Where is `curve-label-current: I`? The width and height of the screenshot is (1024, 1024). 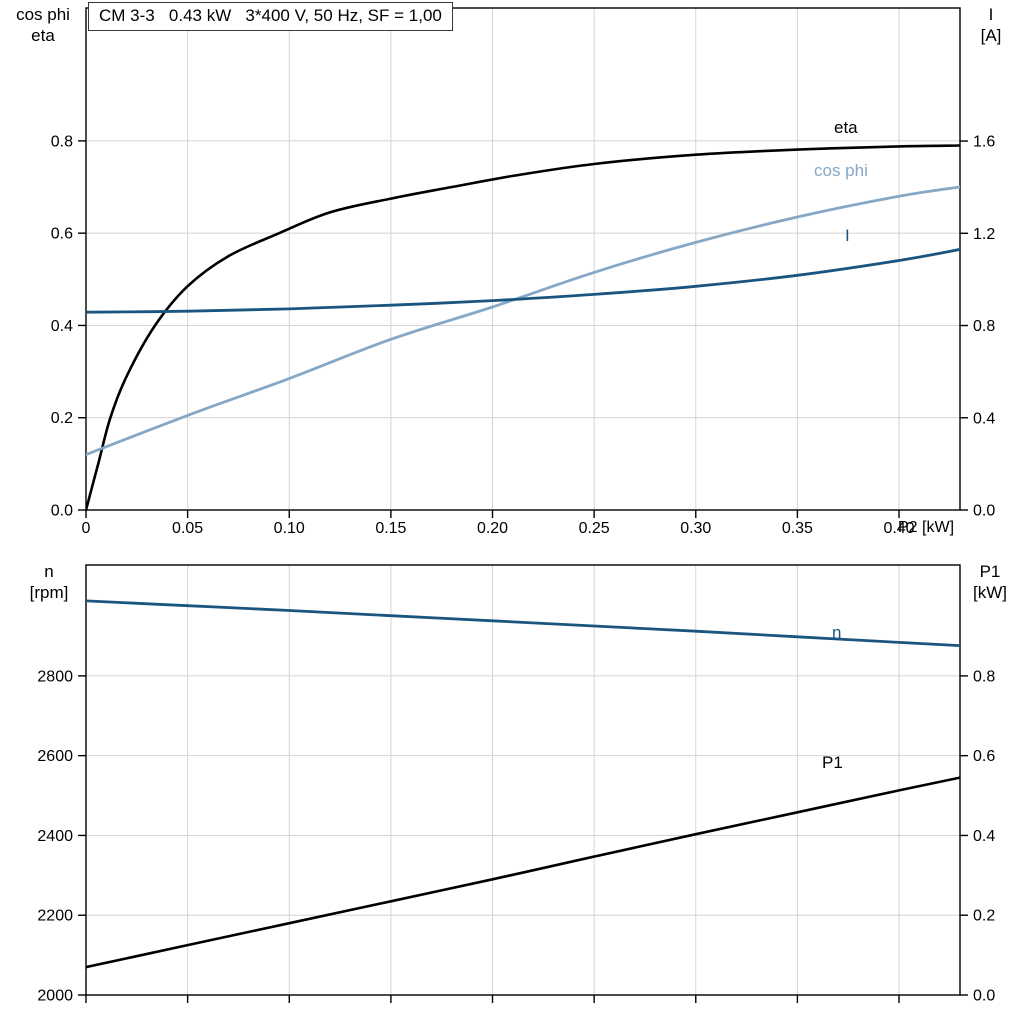 curve-label-current: I is located at coordinates (847, 235).